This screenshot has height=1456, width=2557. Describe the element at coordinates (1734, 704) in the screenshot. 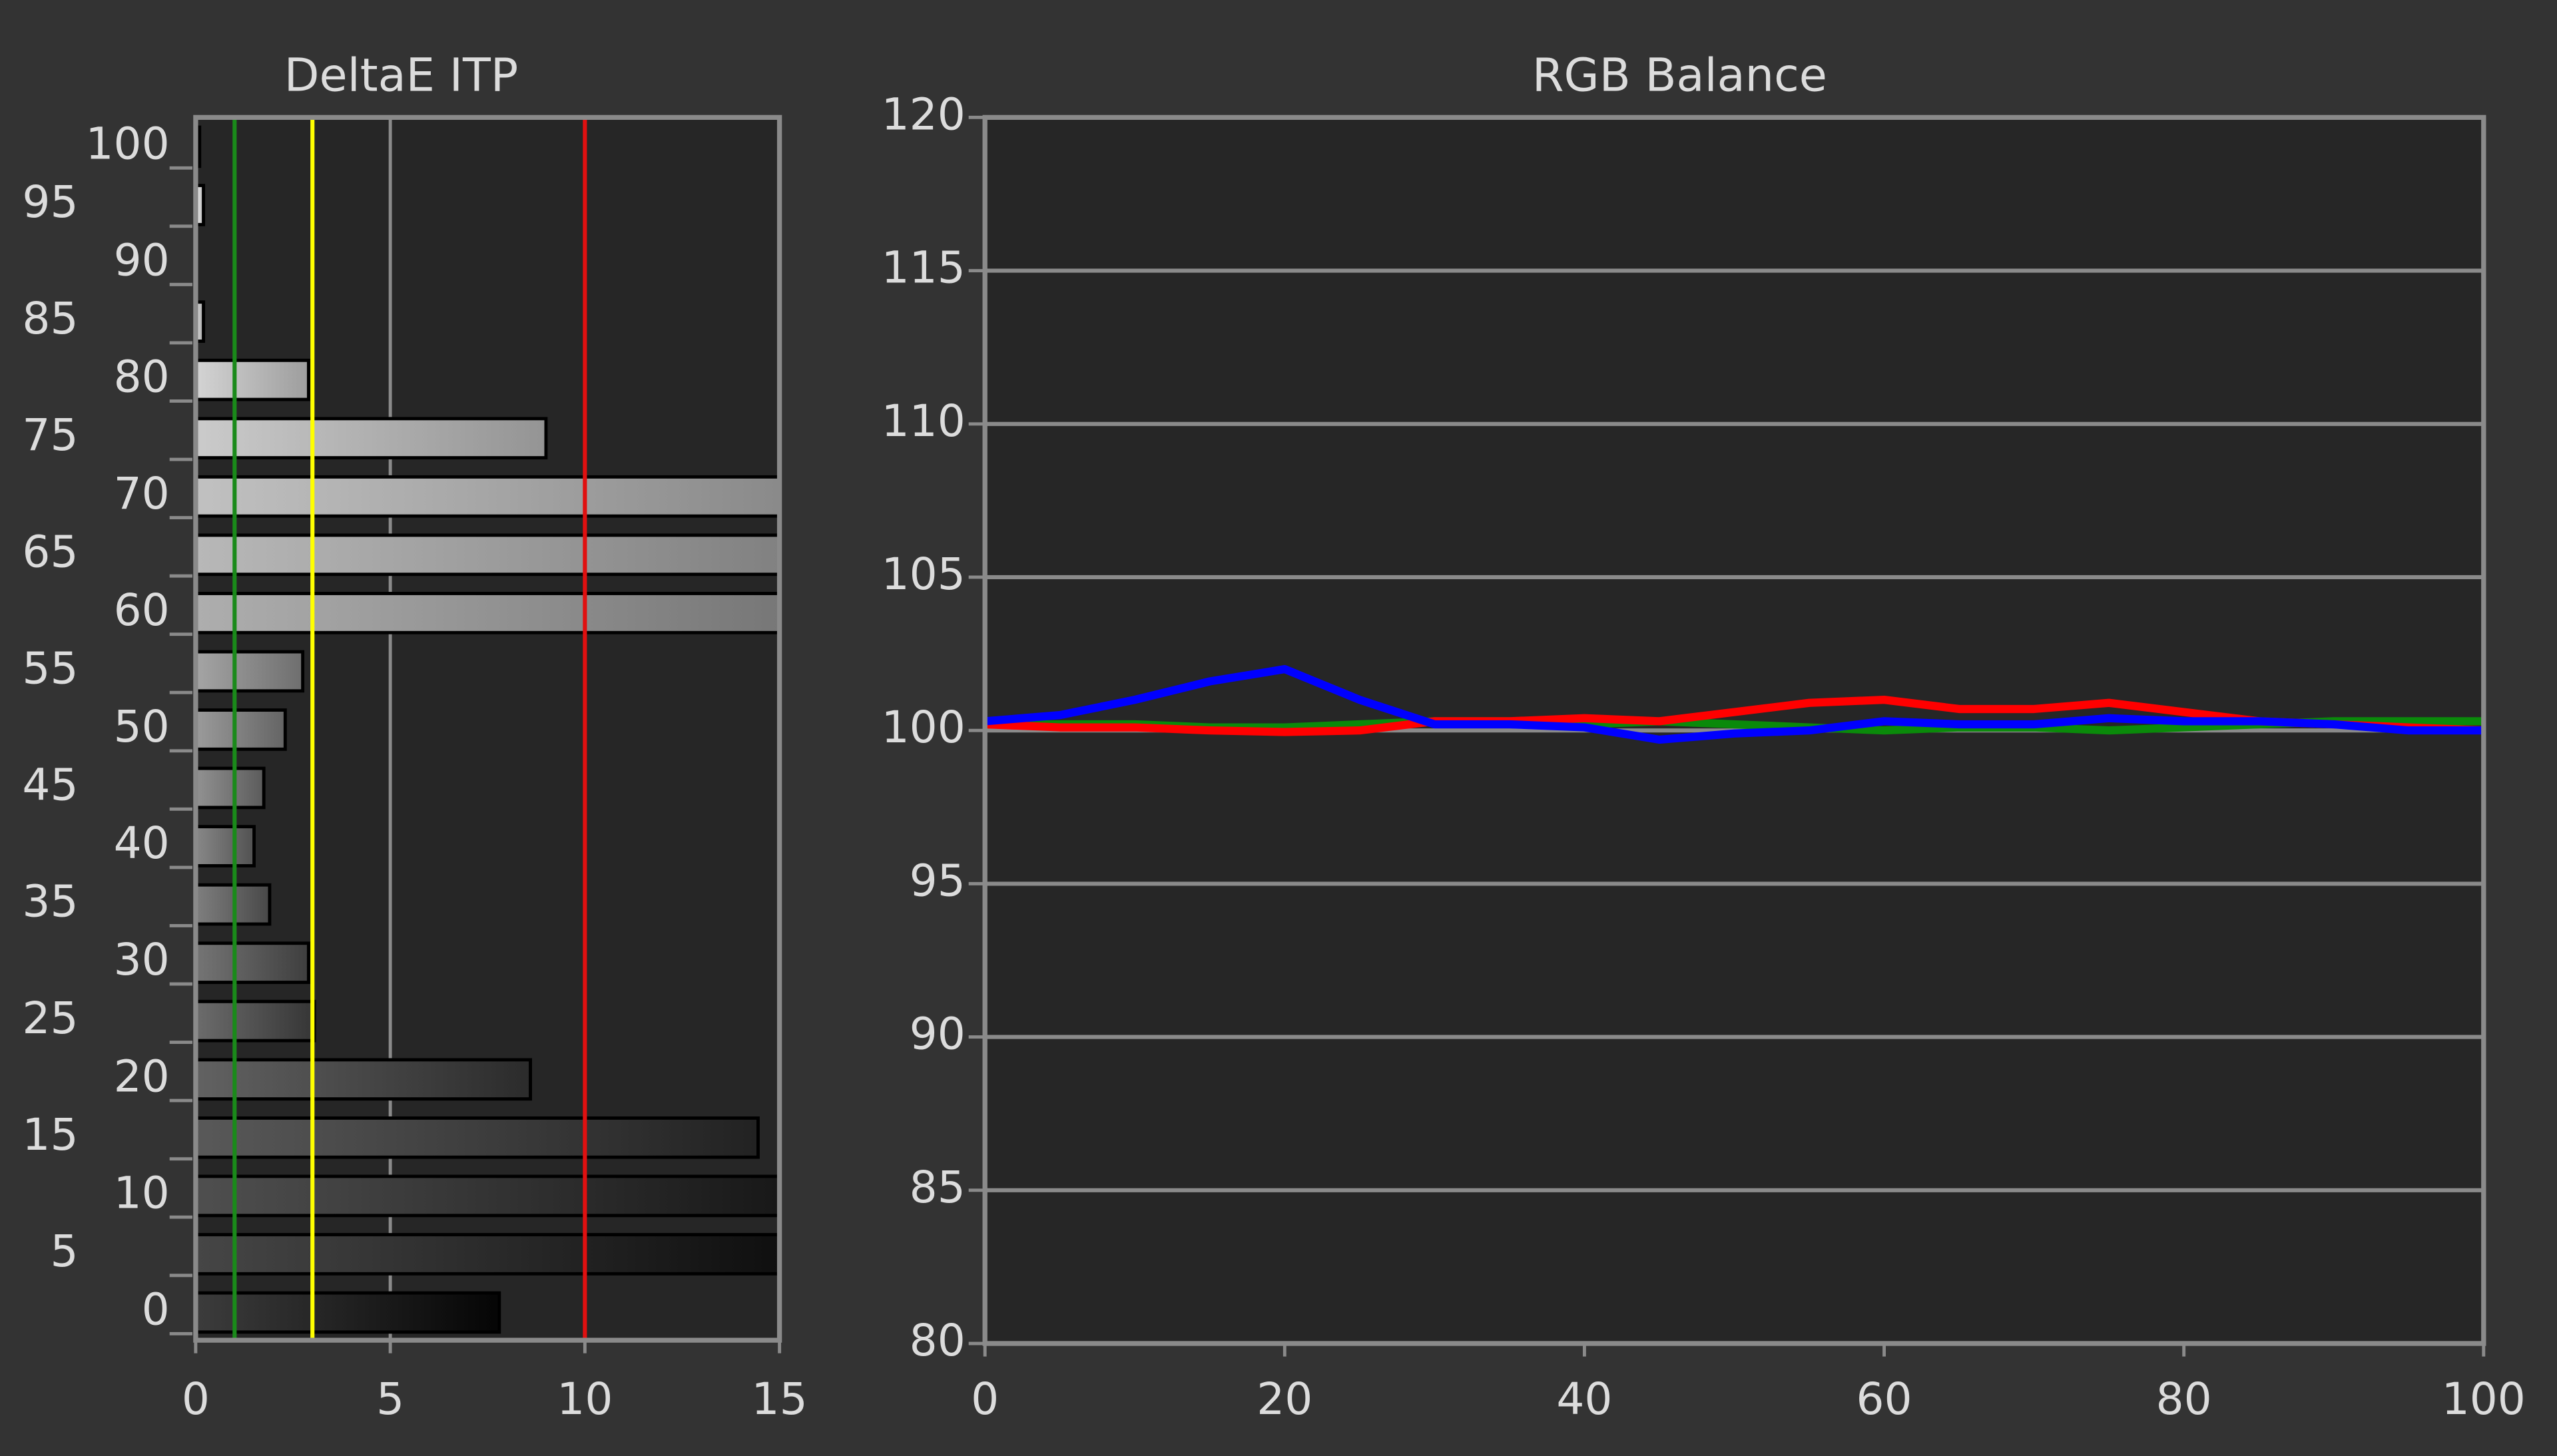

I see `series-line` at that location.